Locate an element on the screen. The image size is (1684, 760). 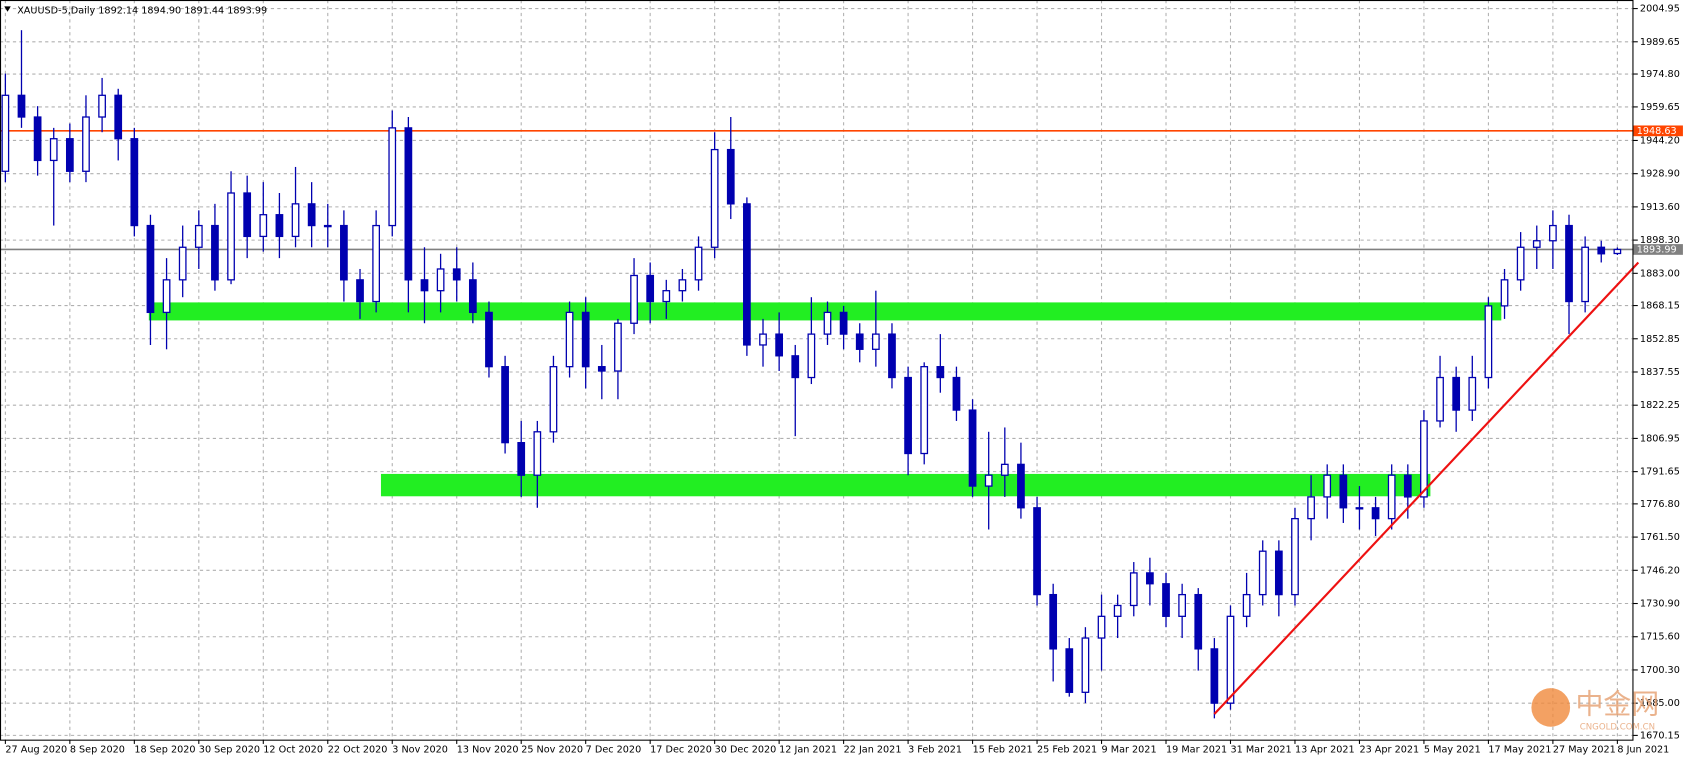
watermark-logo is located at coordinates (1551, 707).